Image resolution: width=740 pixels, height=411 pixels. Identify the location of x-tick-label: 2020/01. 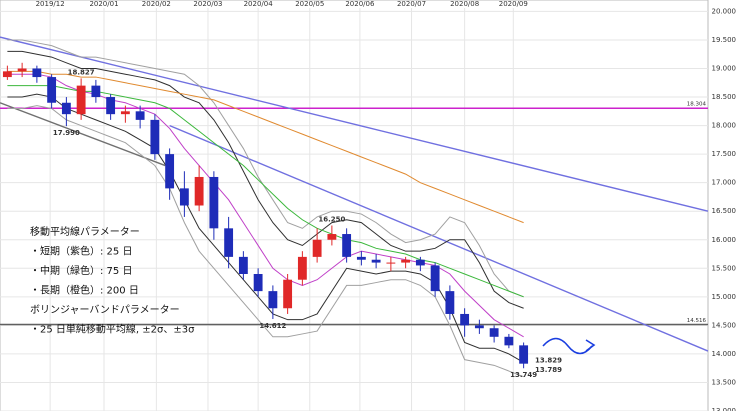
(103, 4).